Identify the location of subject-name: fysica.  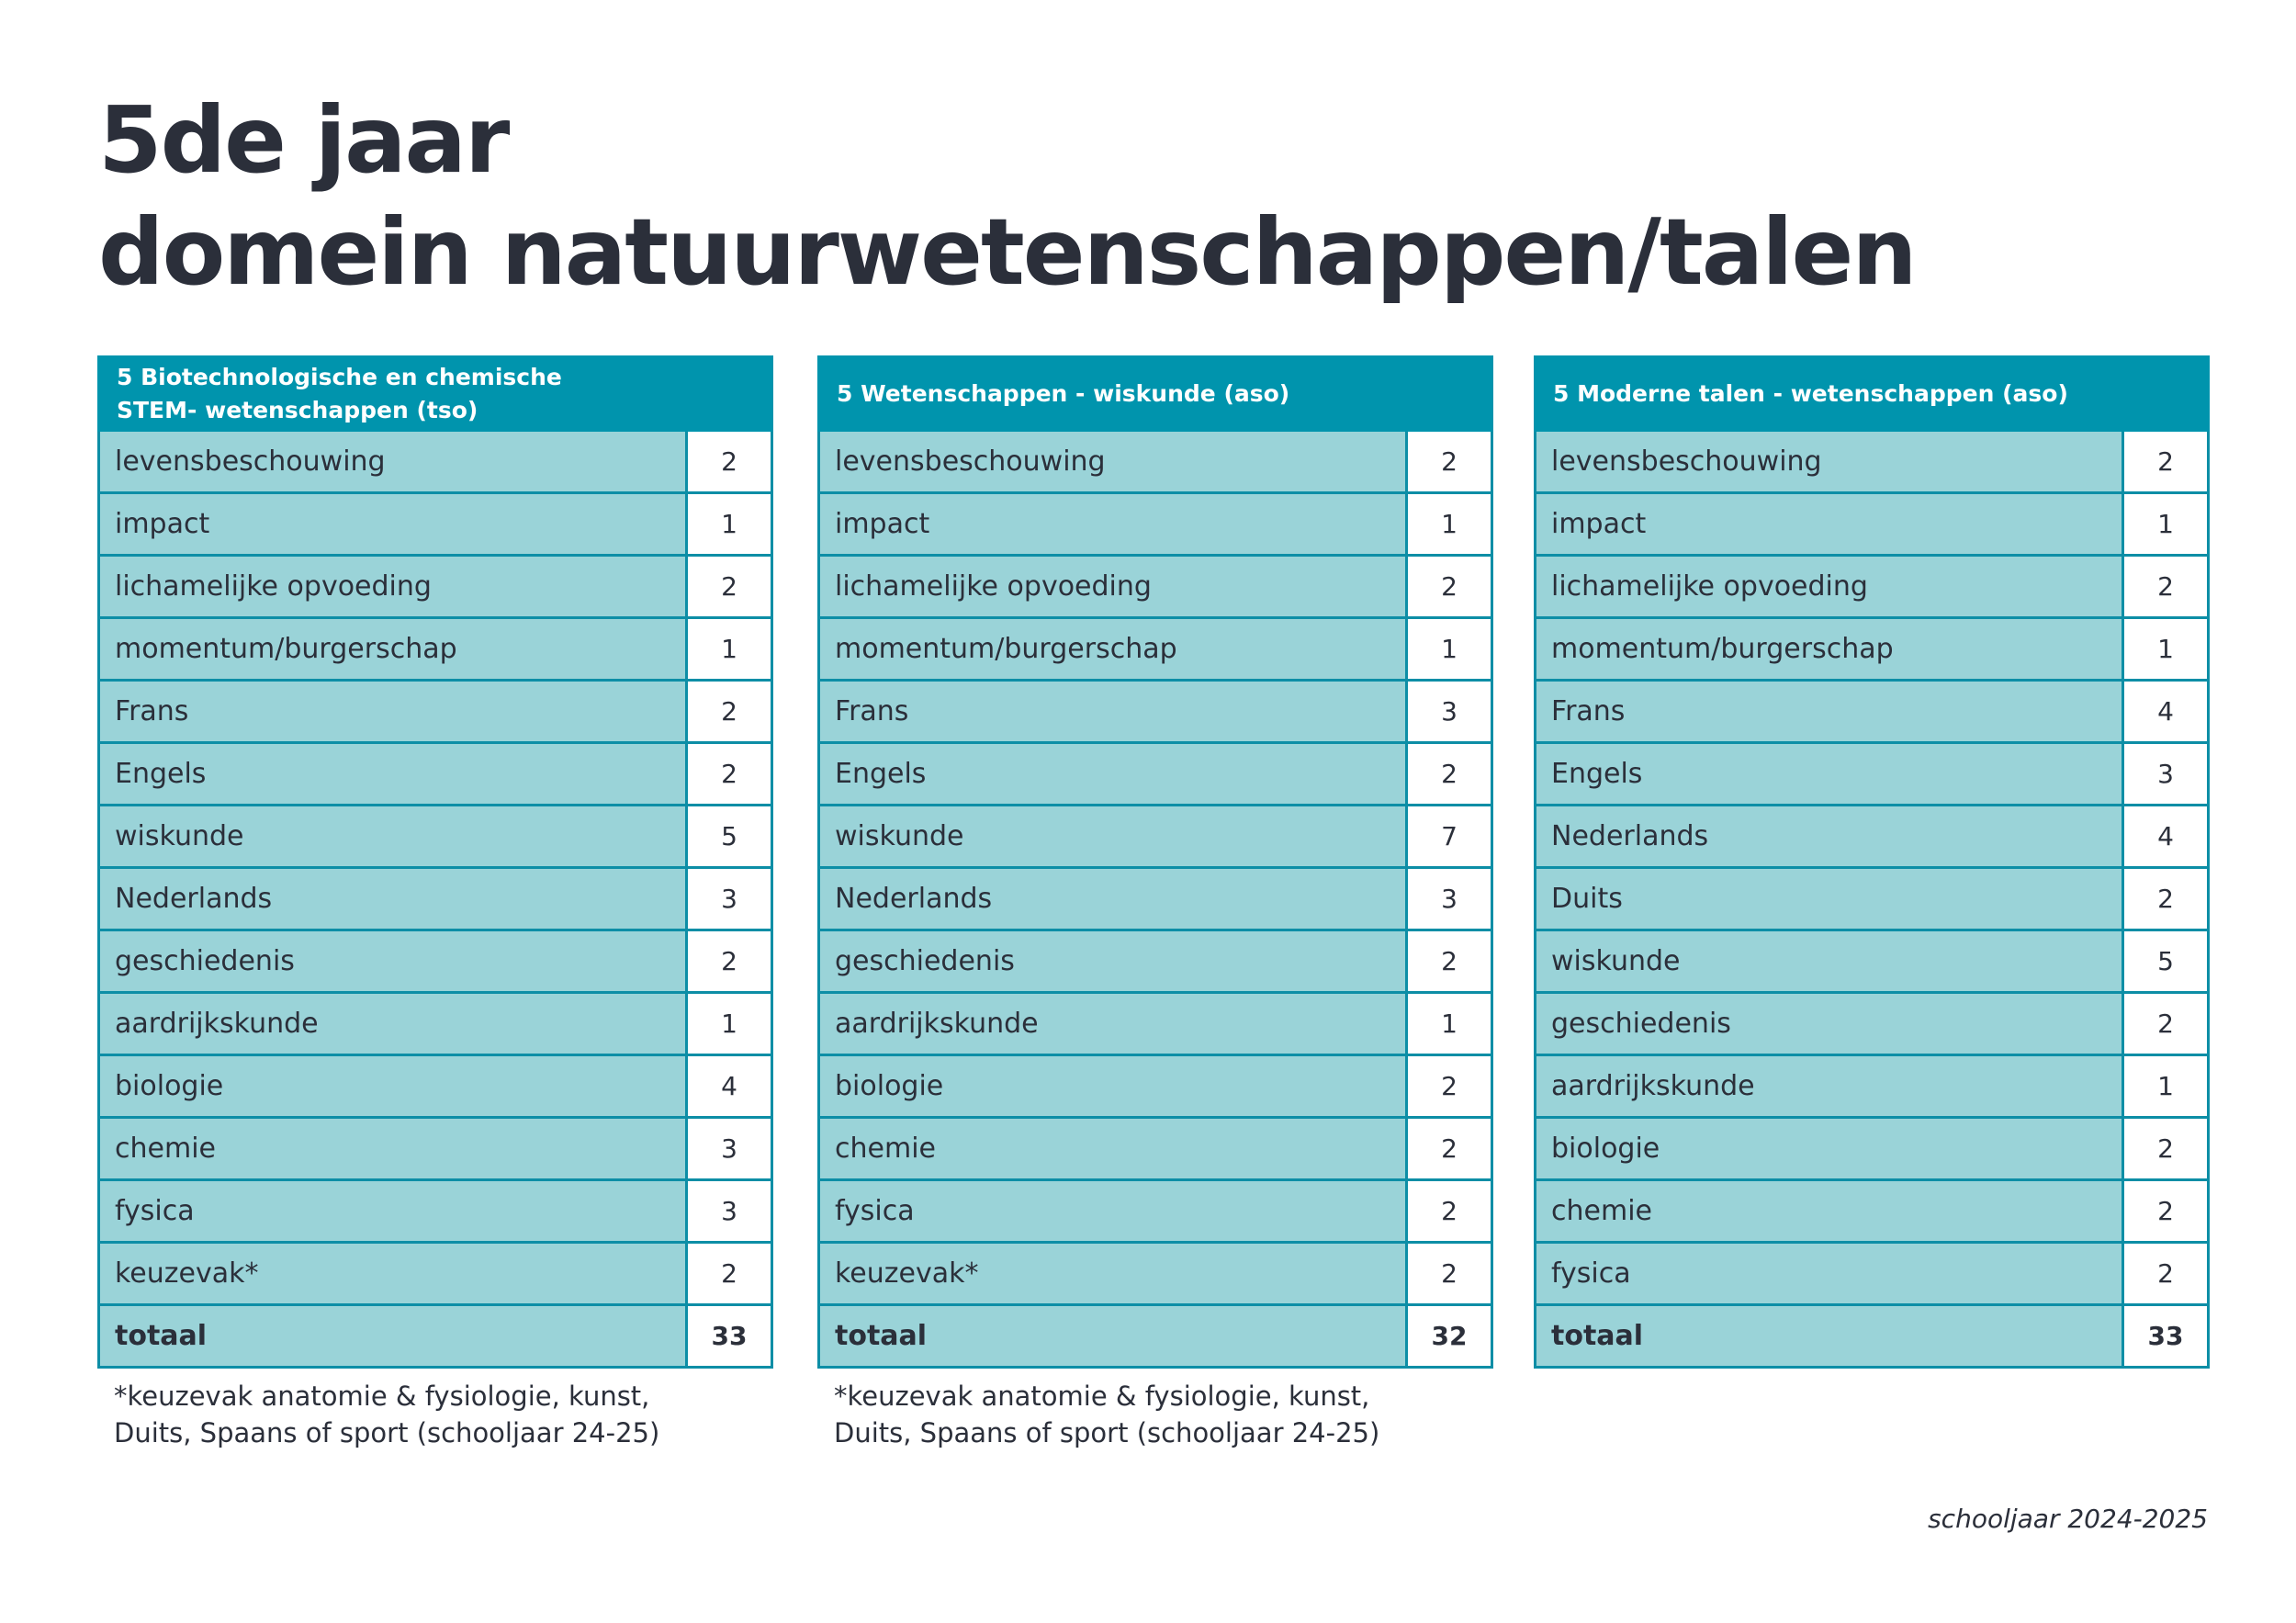
(1112, 1211).